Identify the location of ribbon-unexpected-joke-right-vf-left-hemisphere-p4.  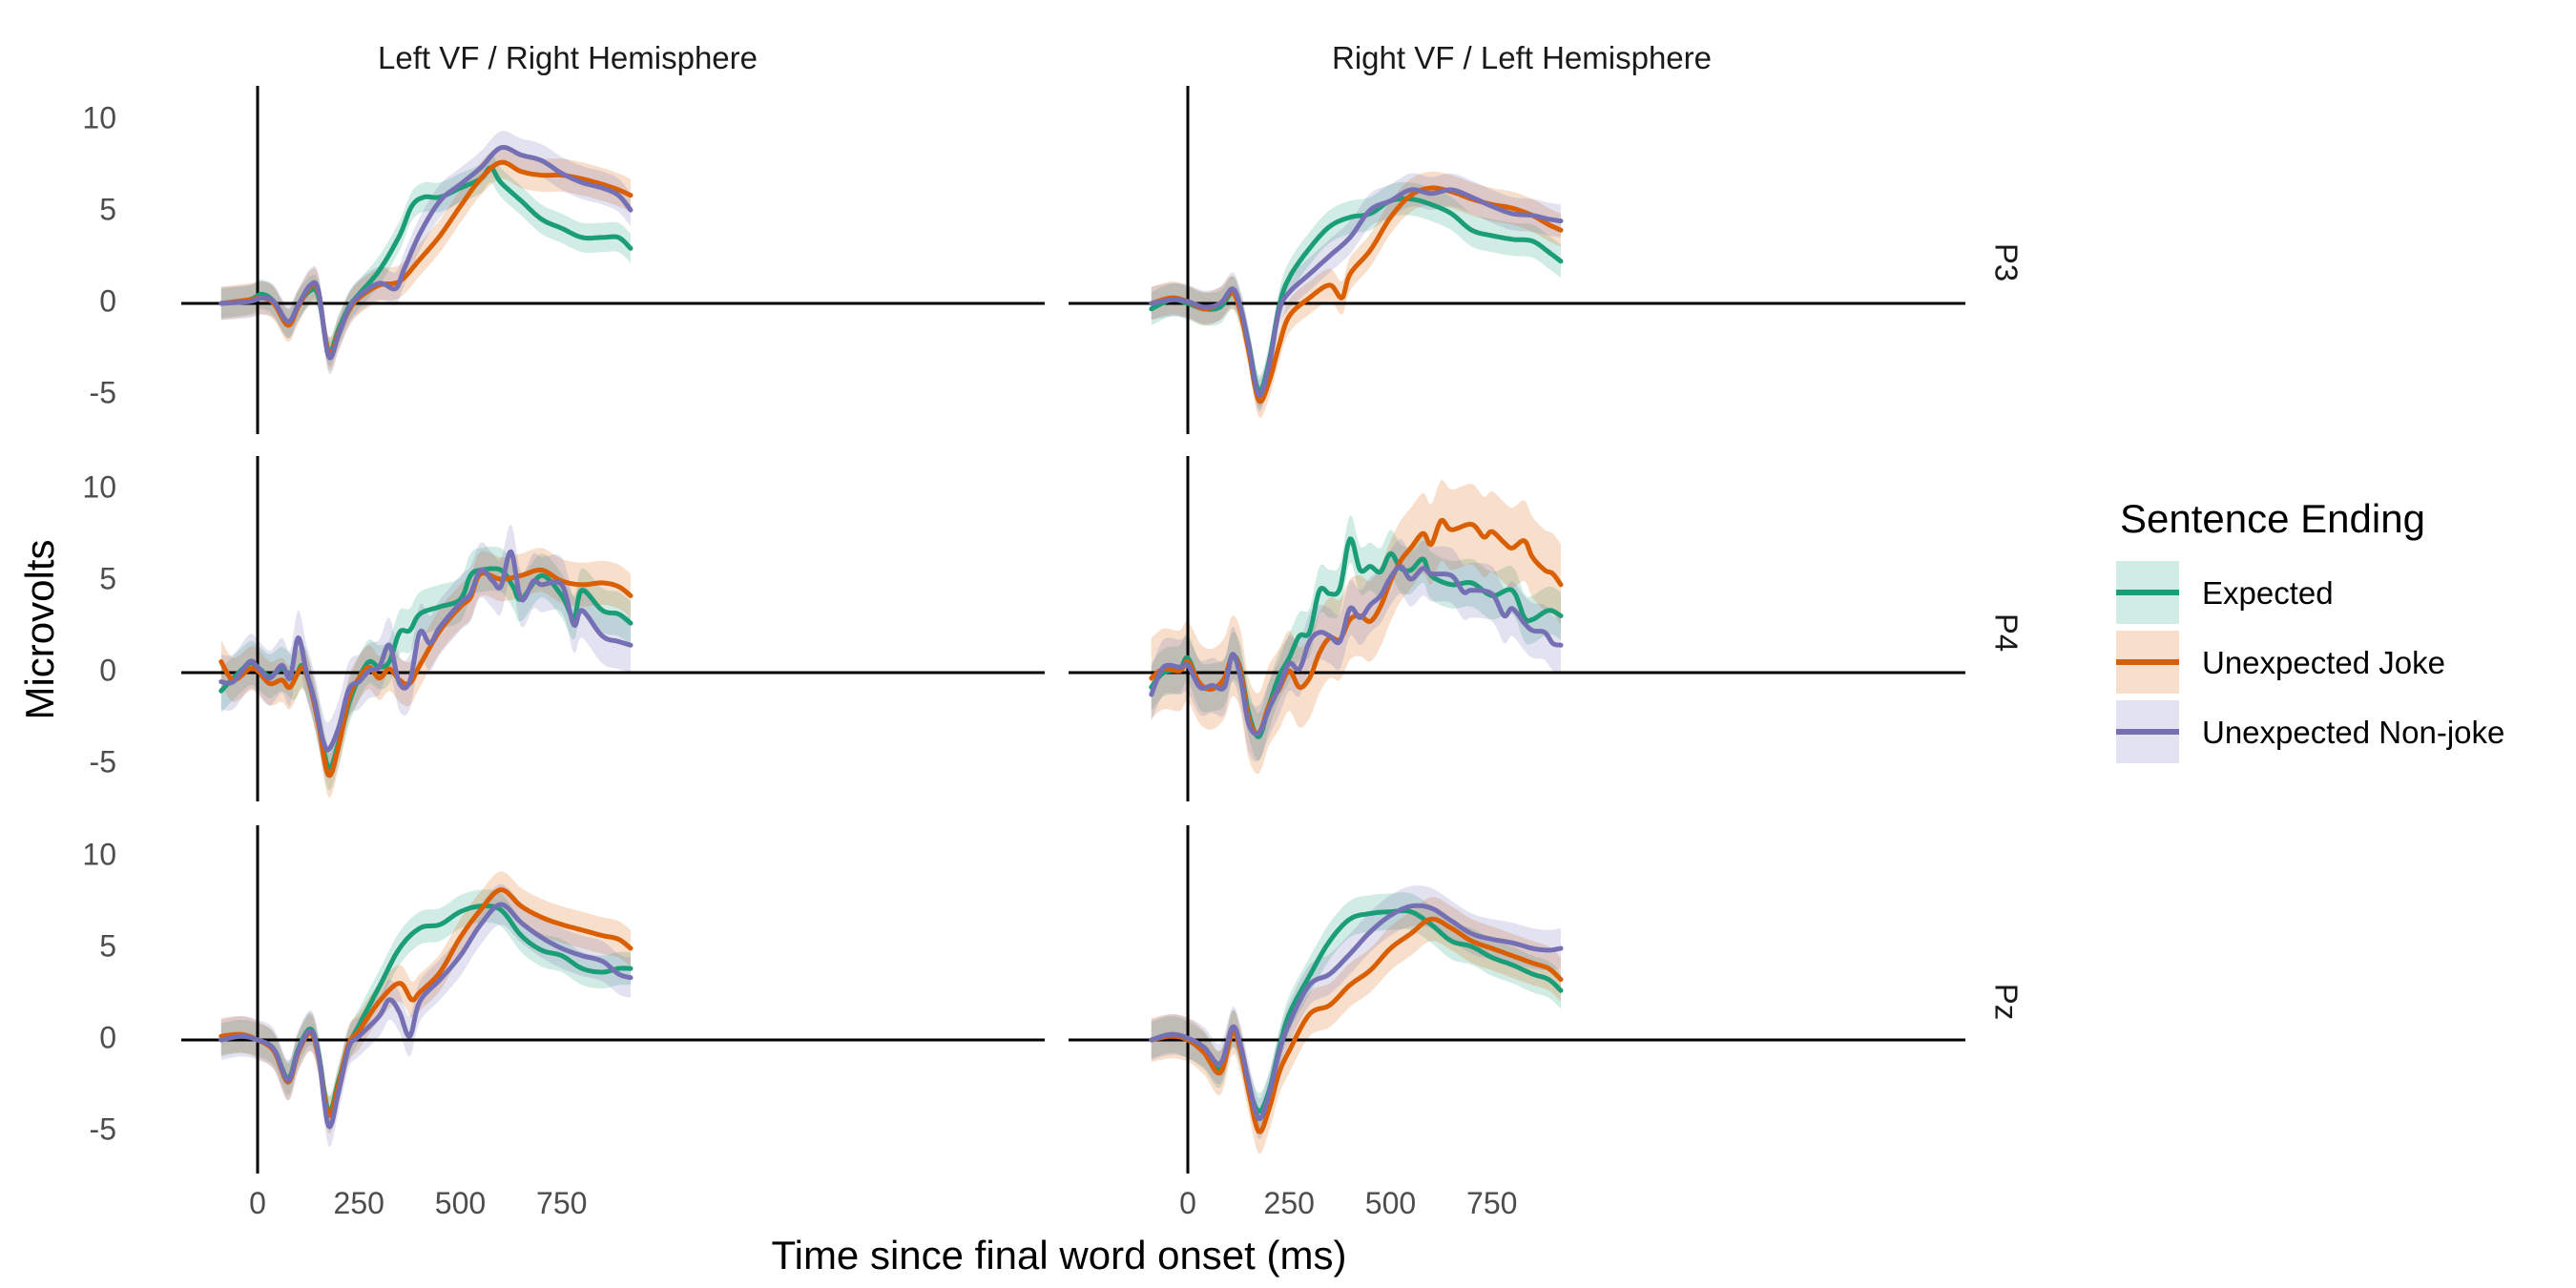
(1356, 627).